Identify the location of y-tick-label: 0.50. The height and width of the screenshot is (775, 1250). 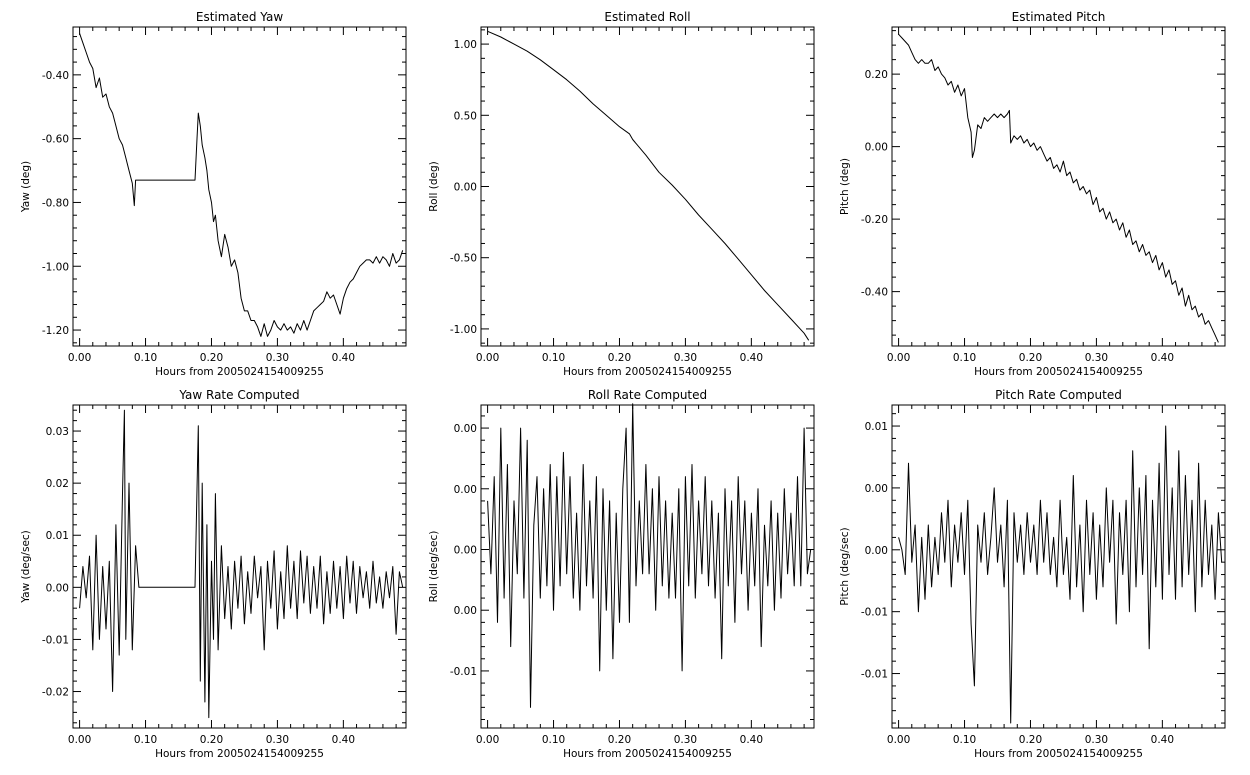
(465, 116).